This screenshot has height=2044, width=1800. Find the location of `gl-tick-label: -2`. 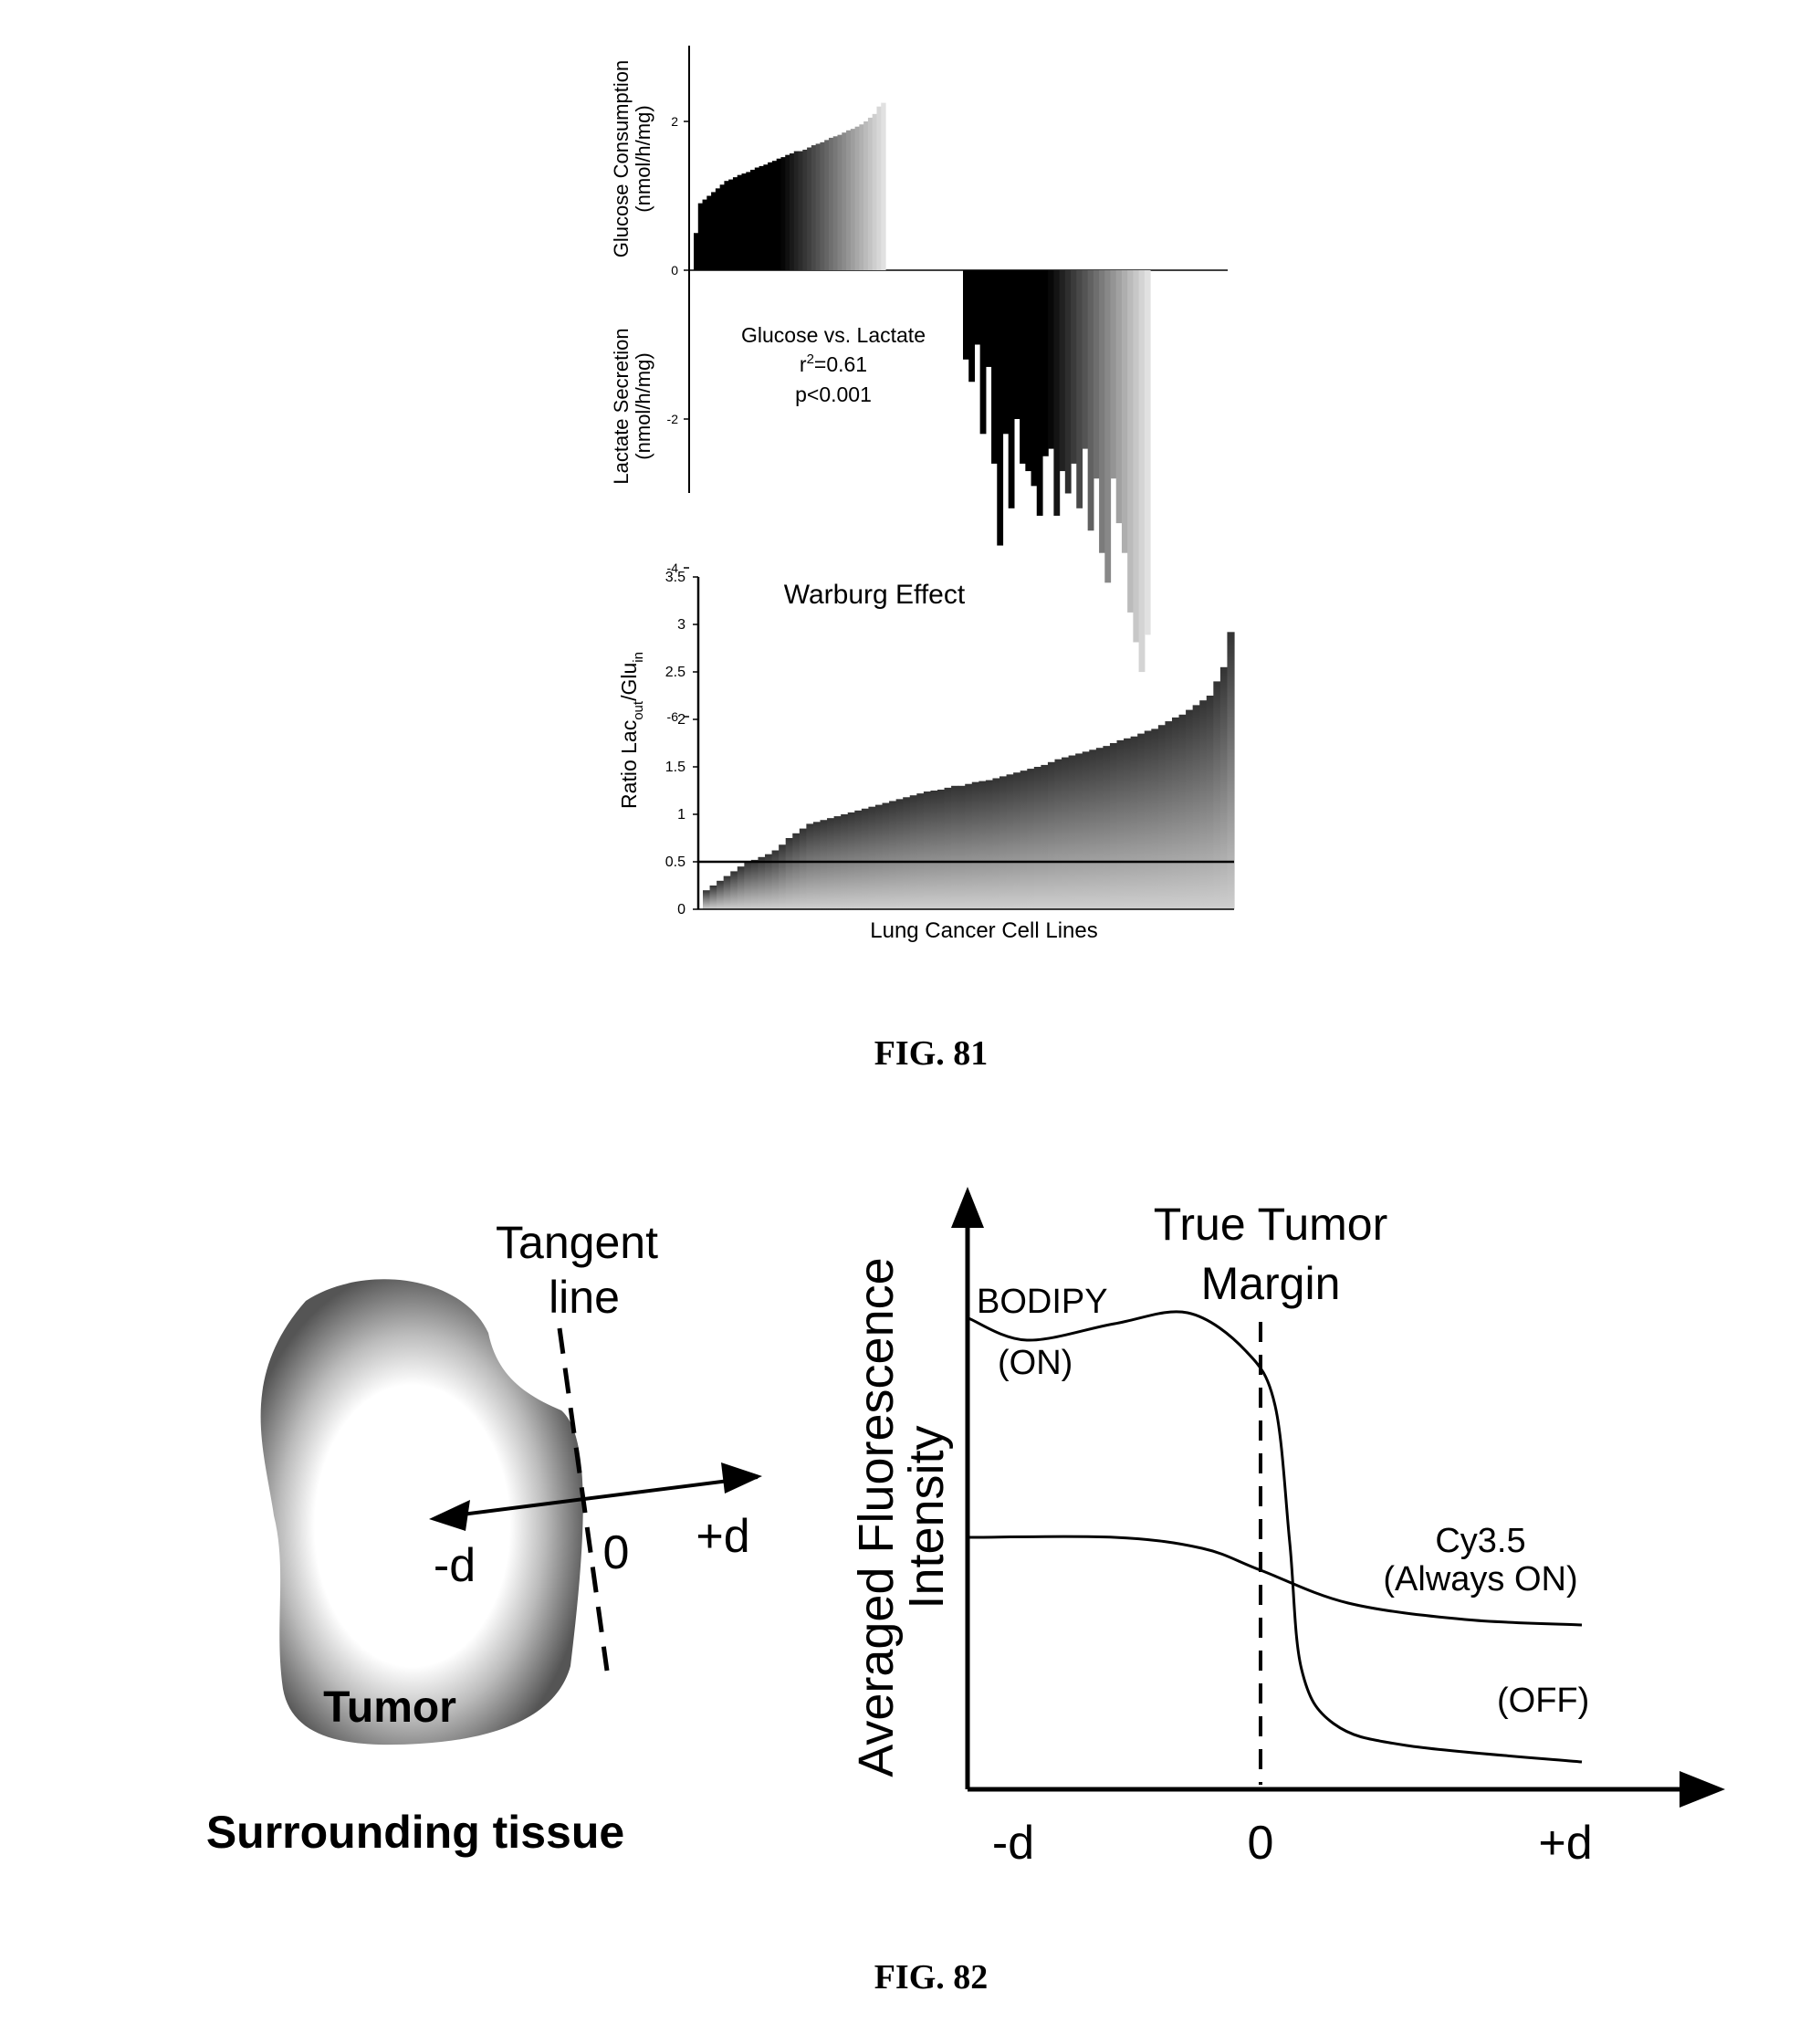

gl-tick-label: -2 is located at coordinates (673, 419).